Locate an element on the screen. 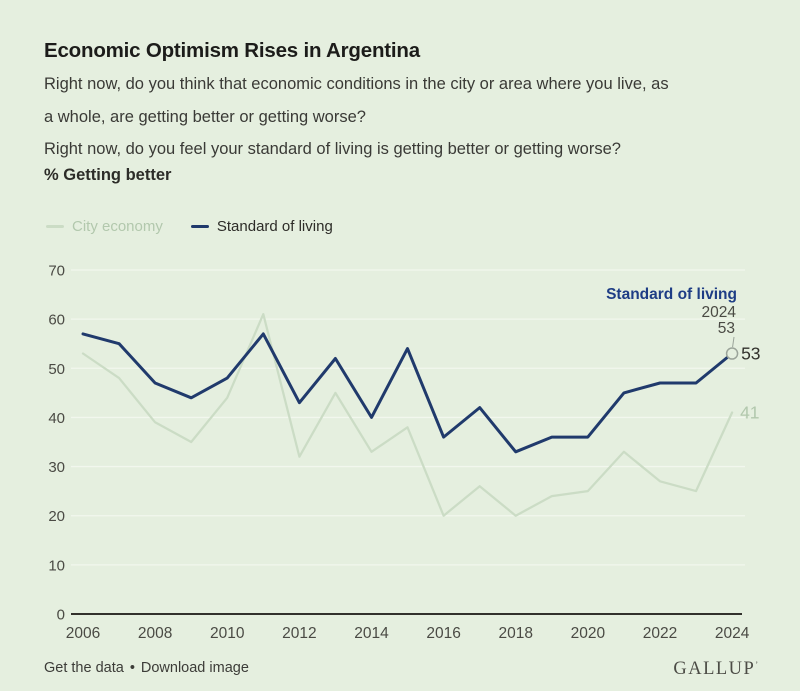  y-tick-label: 10 is located at coordinates (56, 565).